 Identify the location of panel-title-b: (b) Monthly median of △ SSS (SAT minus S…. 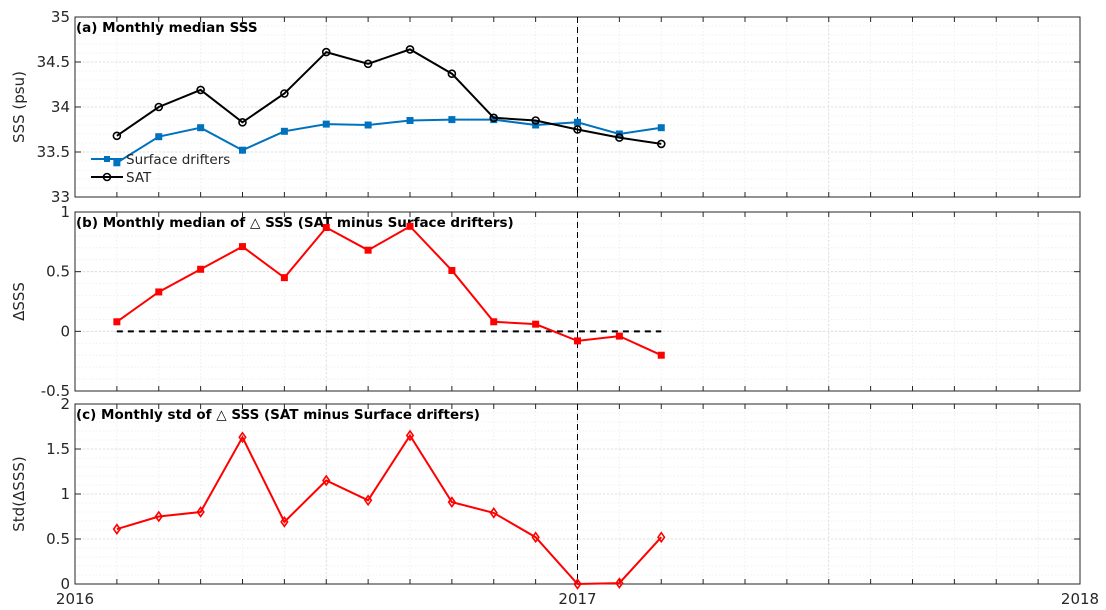
(295, 223).